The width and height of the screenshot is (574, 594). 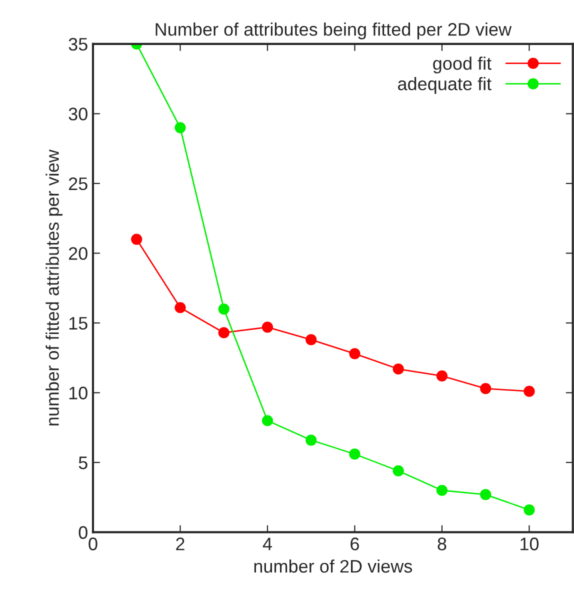 What do you see at coordinates (529, 544) in the screenshot?
I see `x-tick-label: 10` at bounding box center [529, 544].